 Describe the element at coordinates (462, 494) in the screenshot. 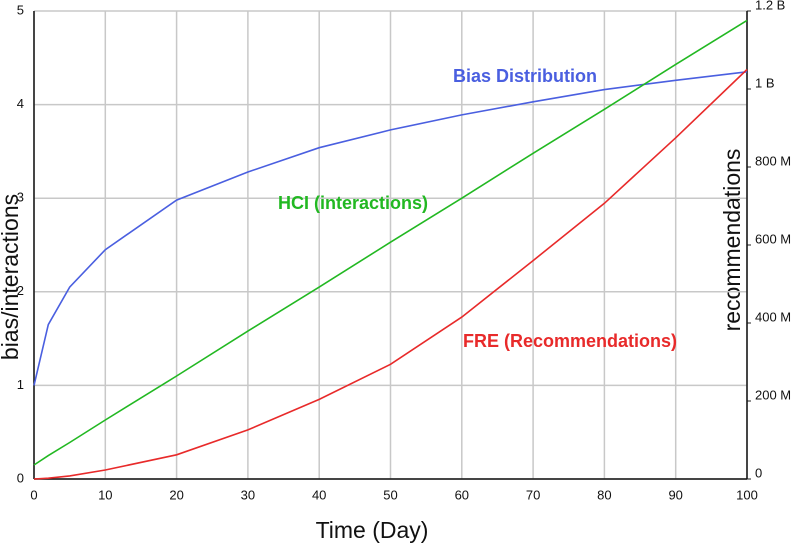

I see `x-tick-label: 60` at that location.